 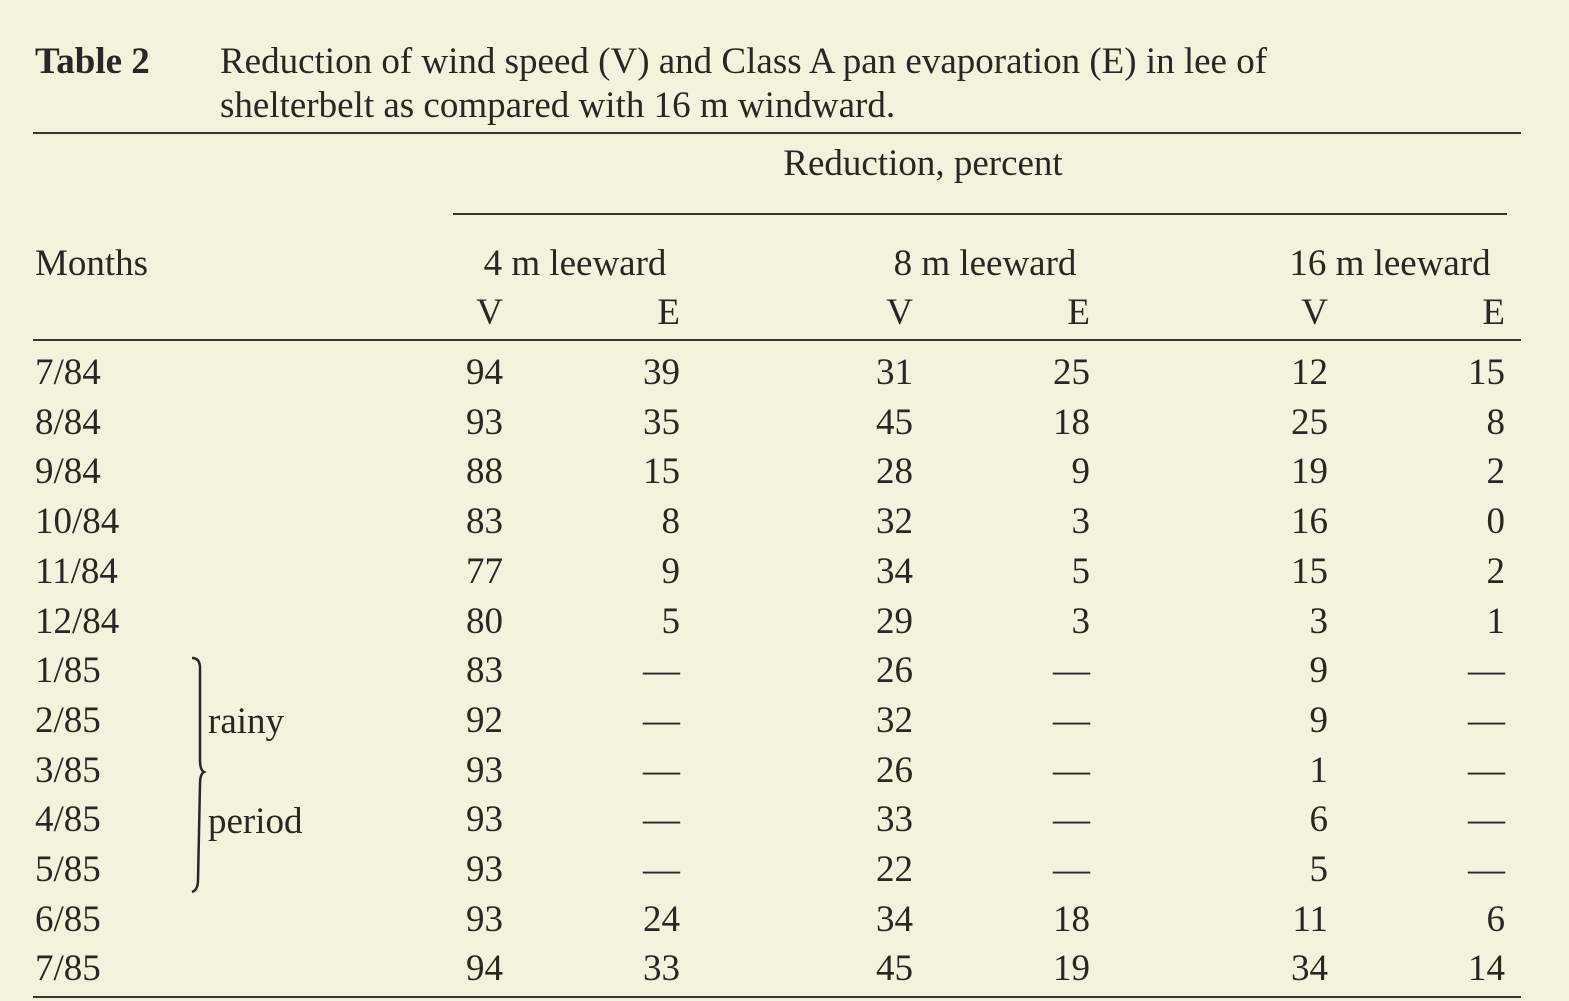 What do you see at coordinates (1496, 522) in the screenshot?
I see `cell: 0` at bounding box center [1496, 522].